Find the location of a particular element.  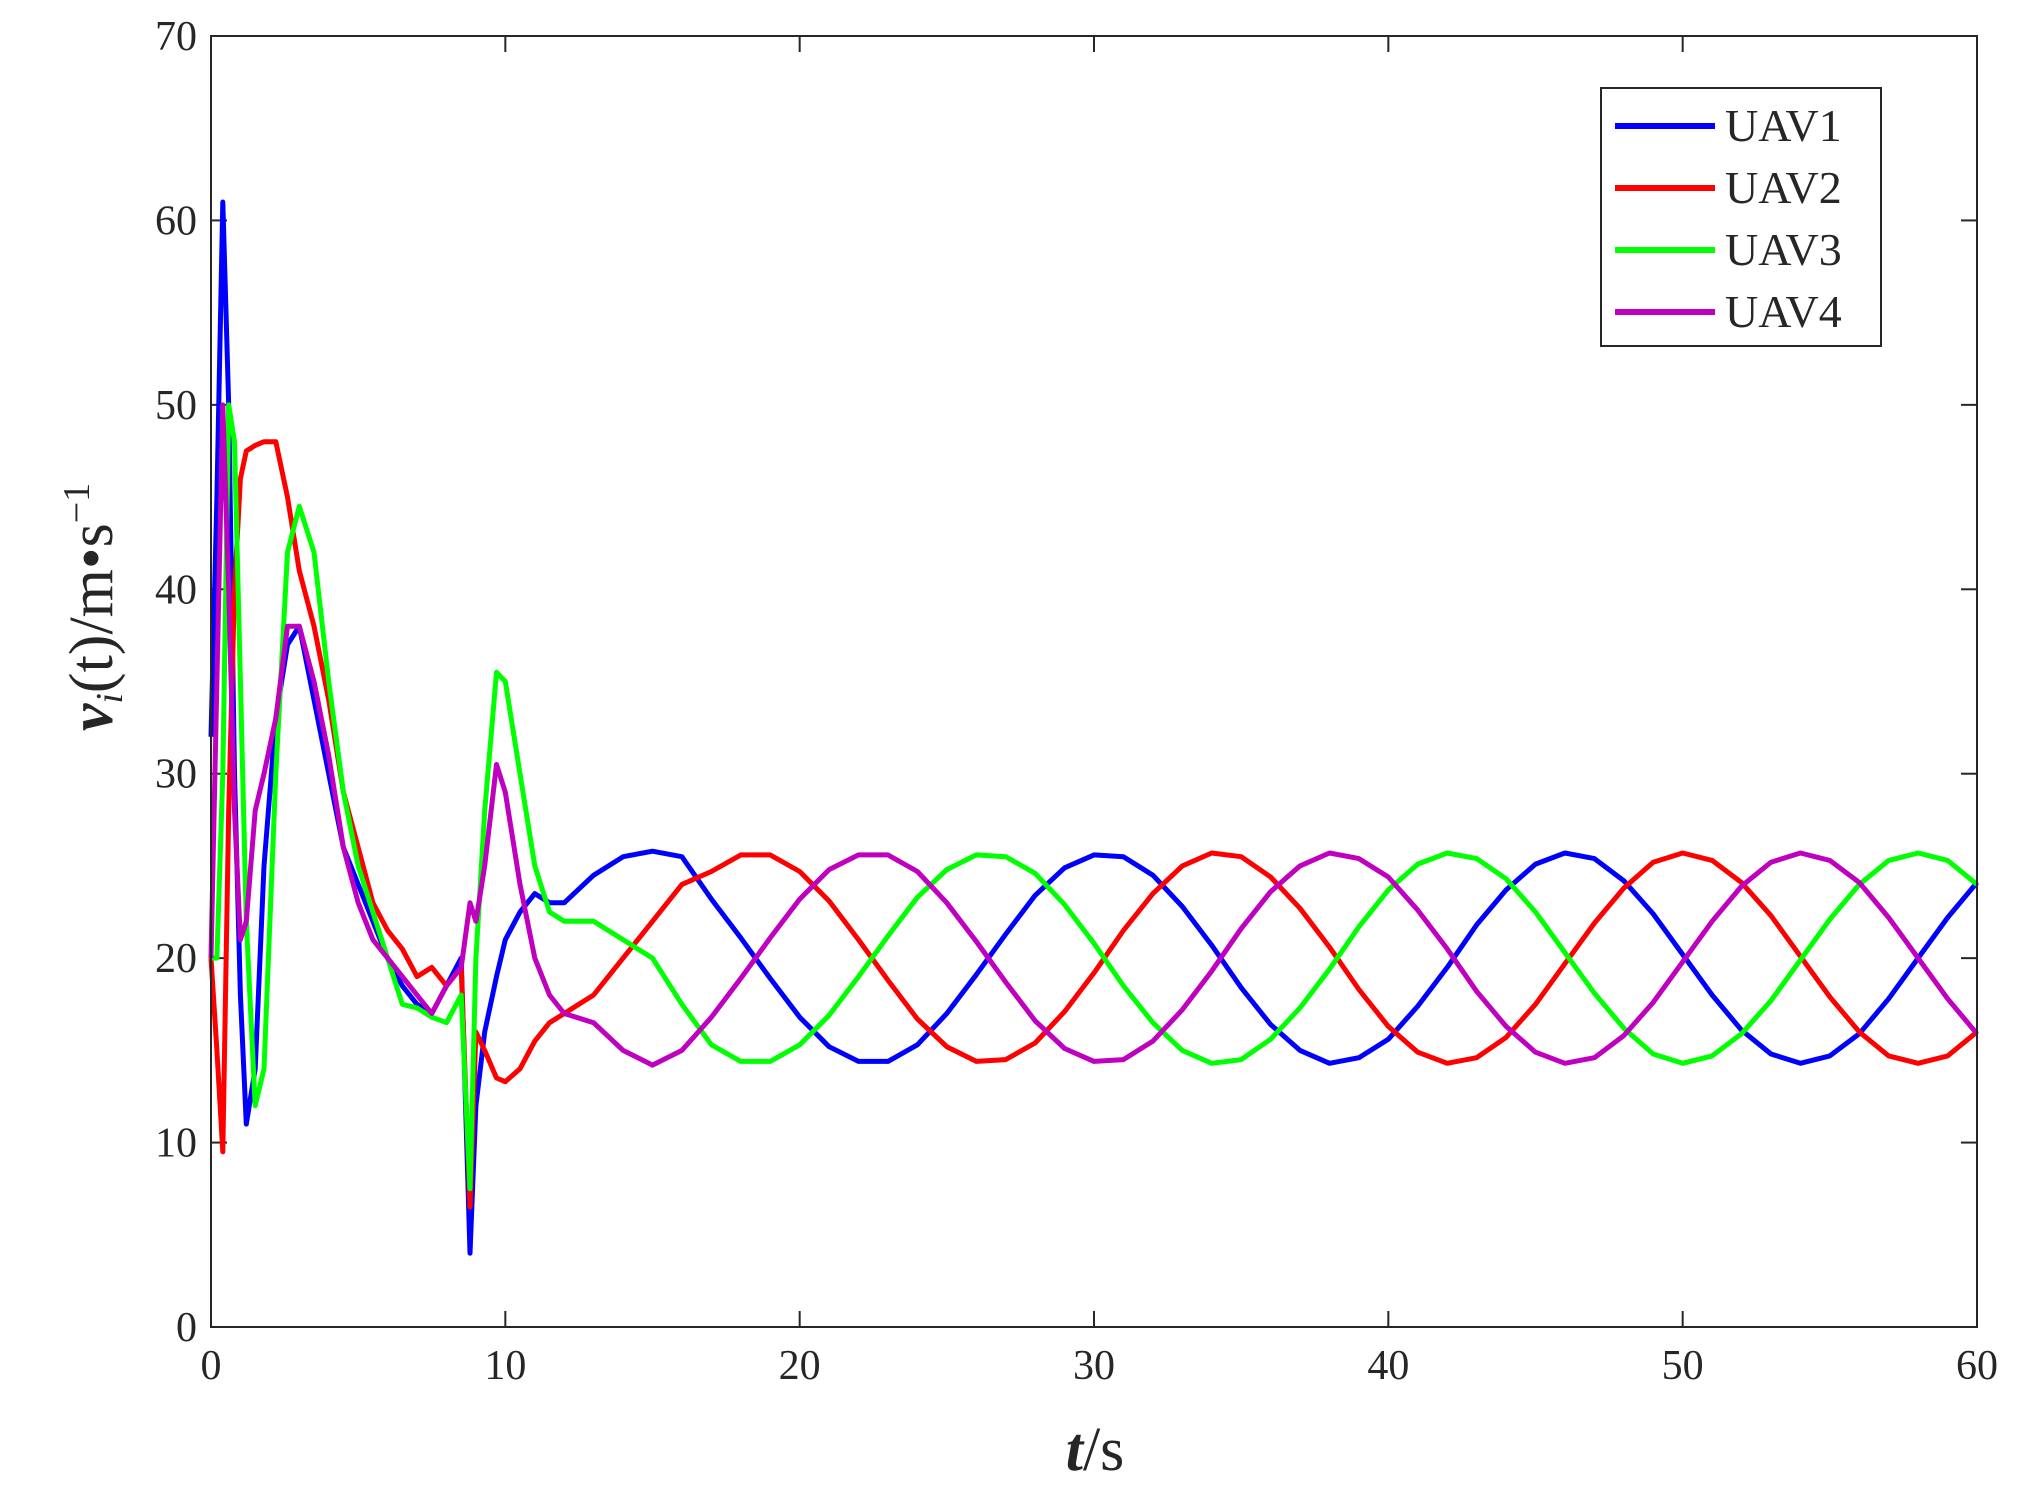

x-axis-label: t/s is located at coordinates (1095, 1450).